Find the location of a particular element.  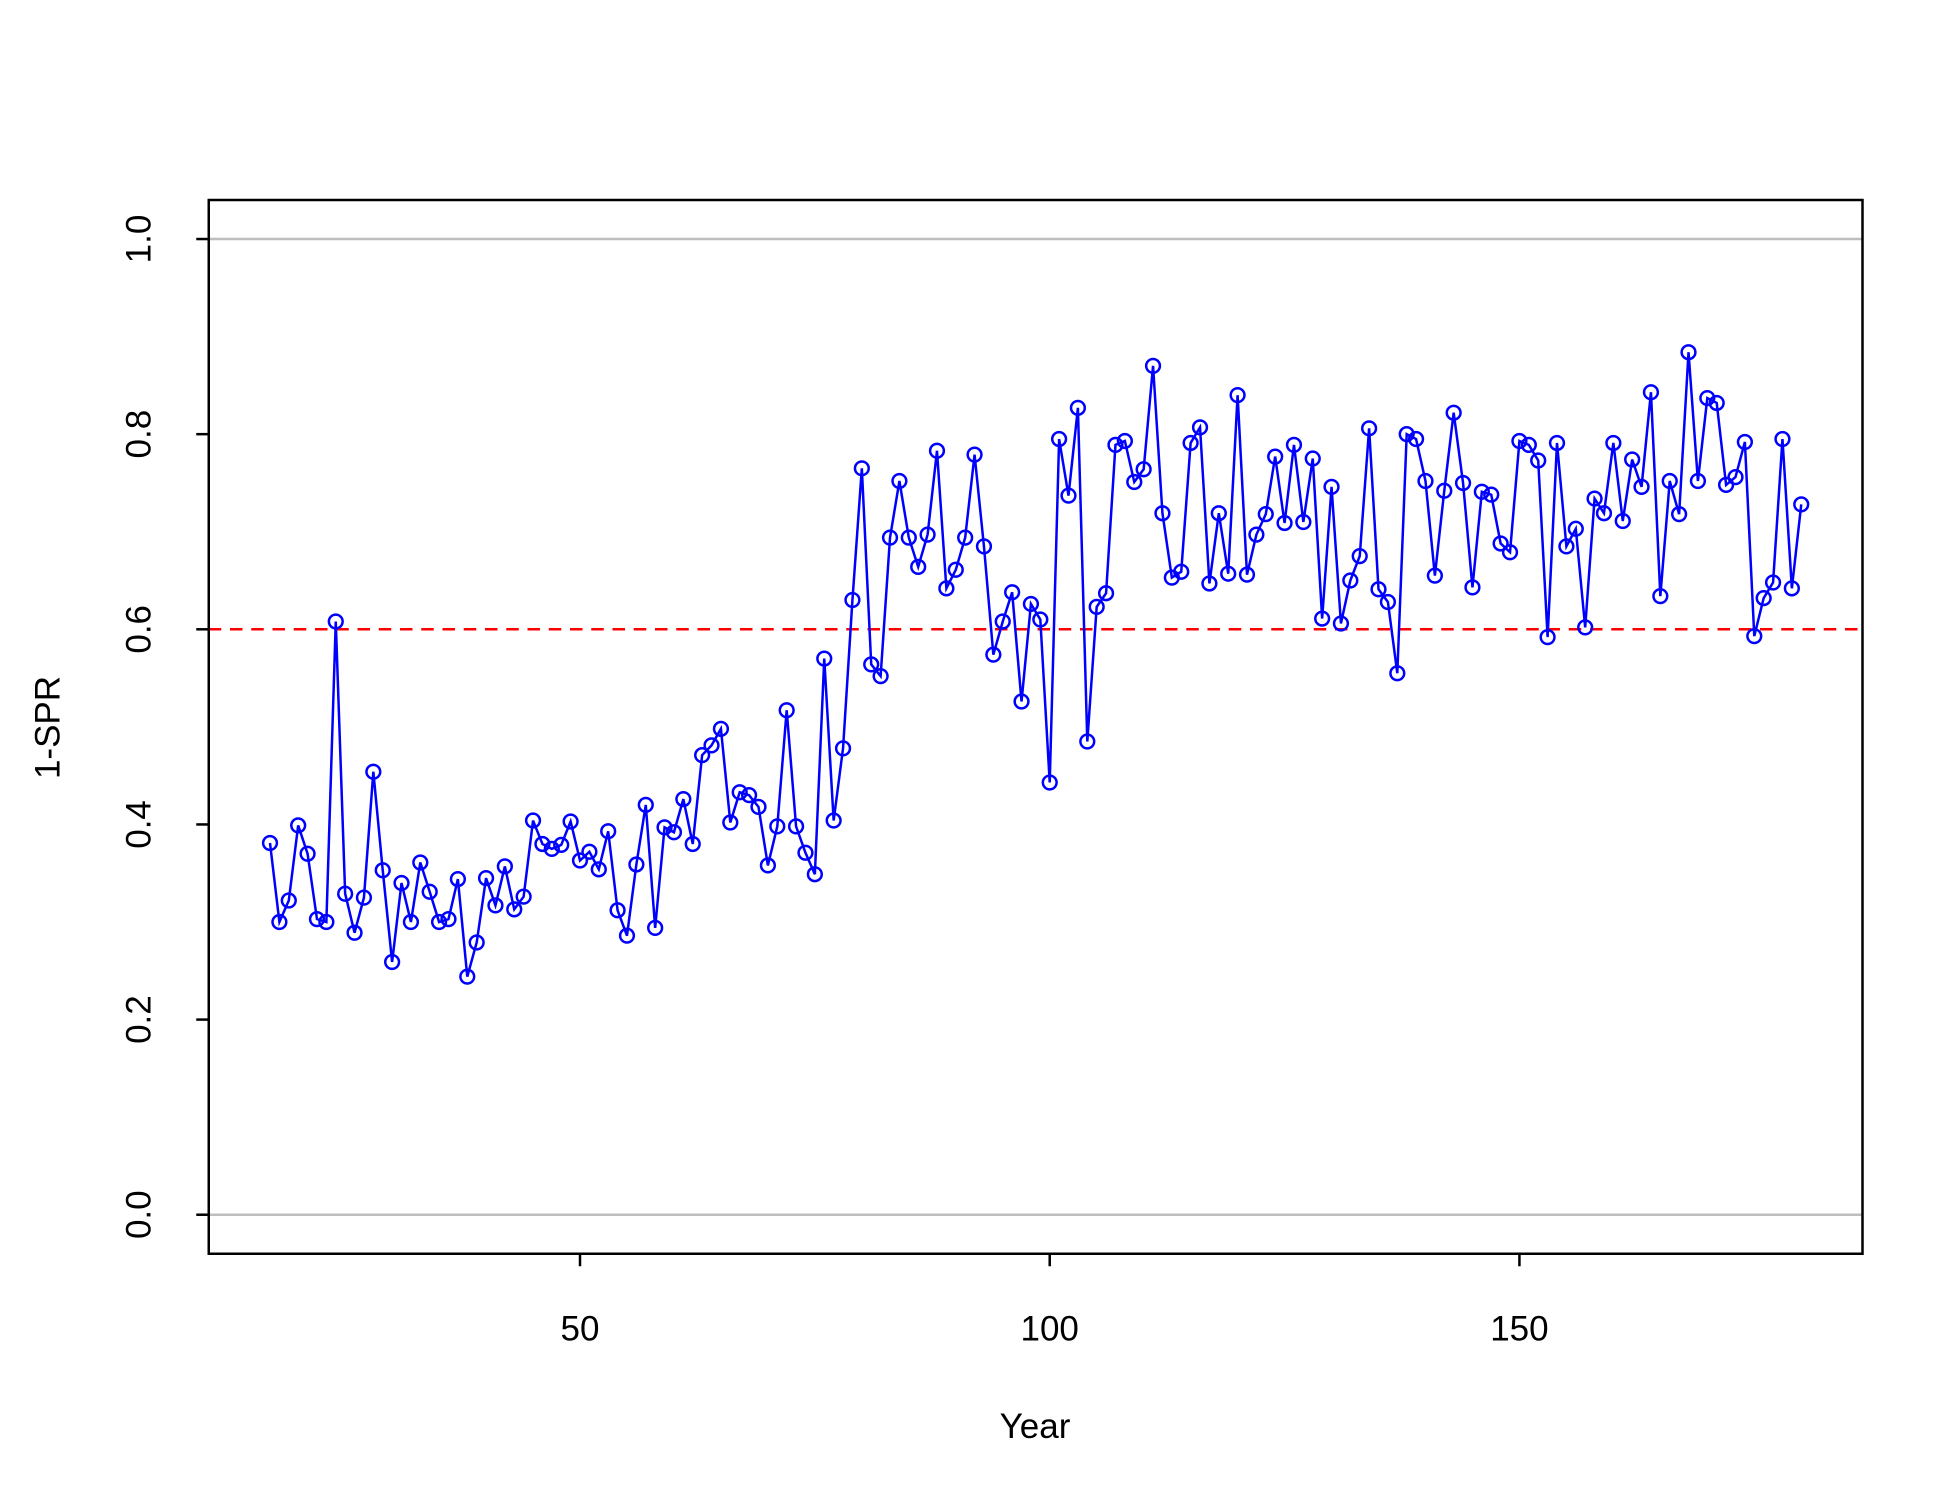

y-tick-label: 1.0 is located at coordinates (139, 239).